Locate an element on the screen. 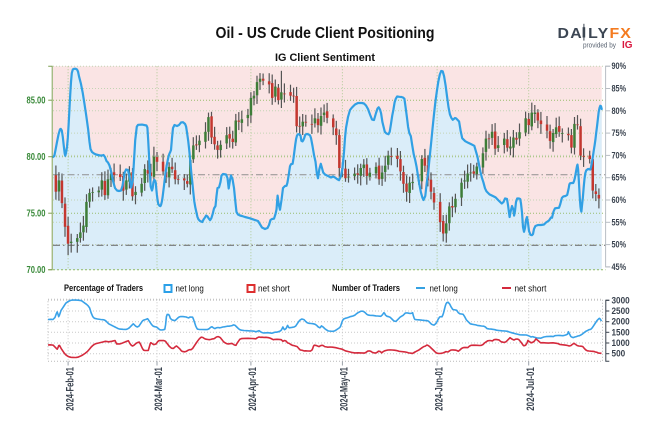 The image size is (667, 433). svg-text: FX is located at coordinates (621, 34).